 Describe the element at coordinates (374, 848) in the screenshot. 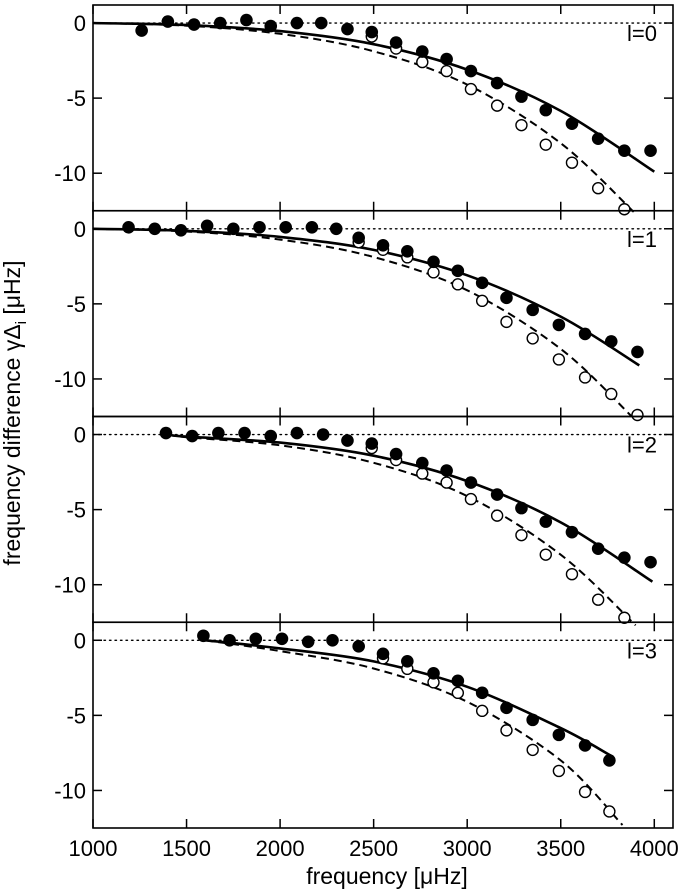

I see `x-ticks: 1000 1500 2000 2500 3000 3500 4000` at that location.